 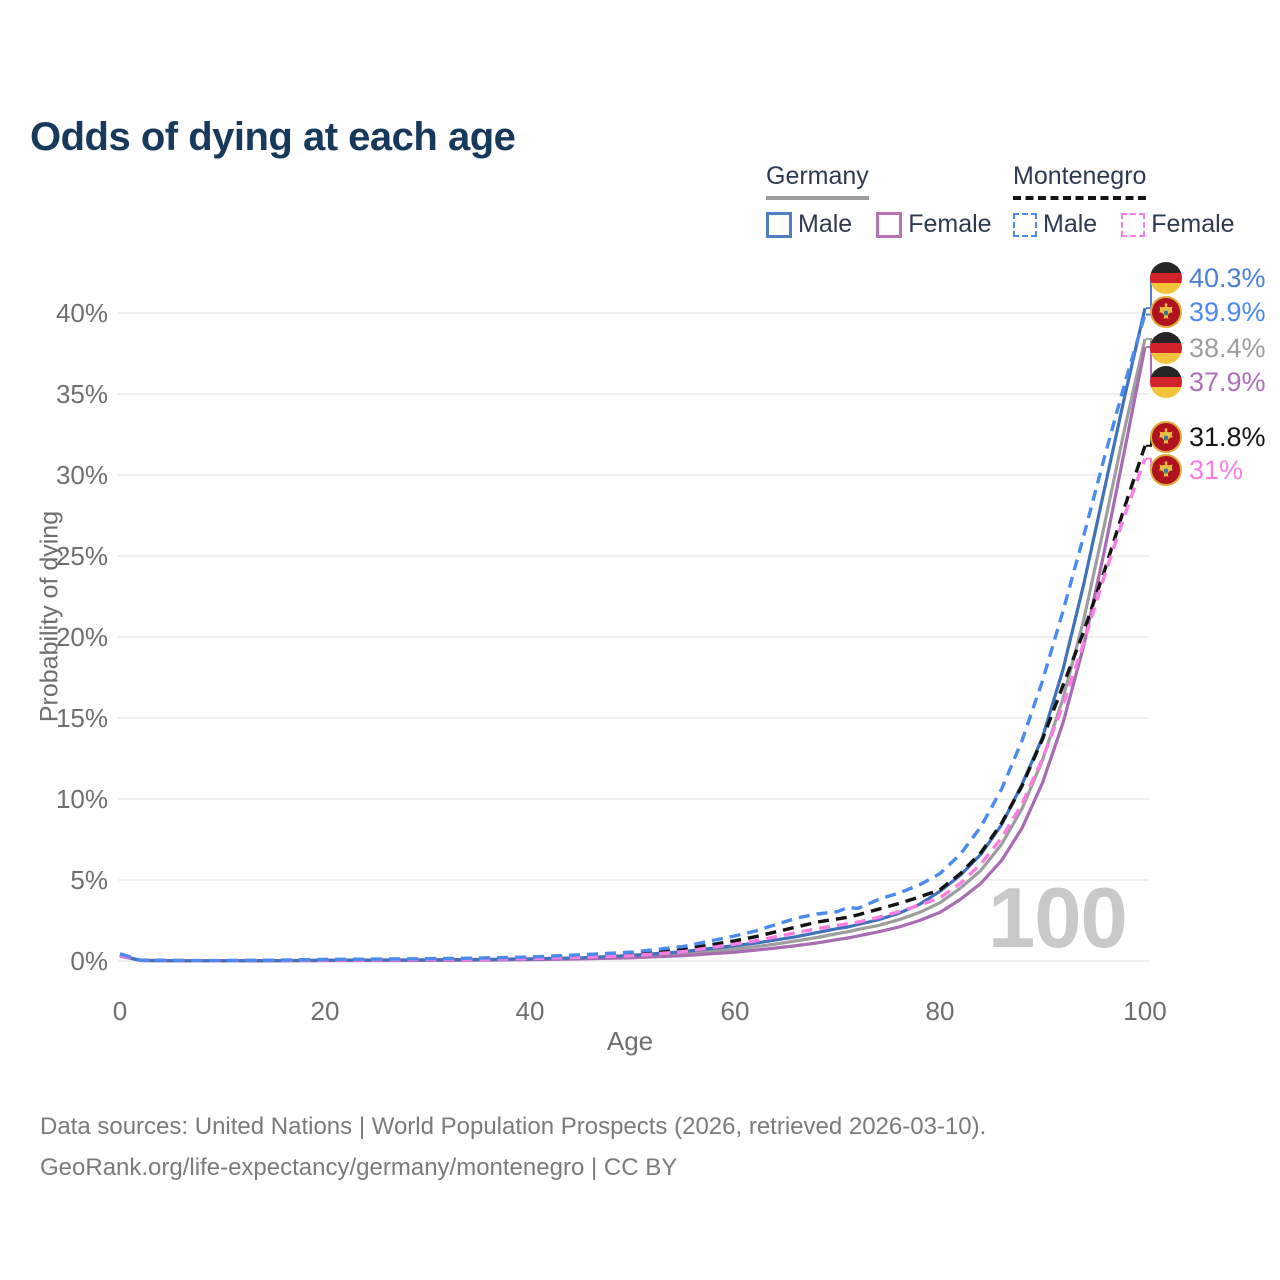 I want to click on end-label-germany-male: 40.3%, so click(x=1208, y=278).